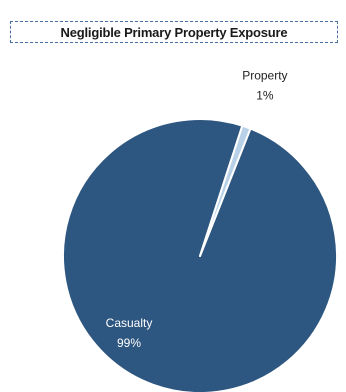 The width and height of the screenshot is (346, 392). I want to click on slice-value-property: 1%, so click(265, 96).